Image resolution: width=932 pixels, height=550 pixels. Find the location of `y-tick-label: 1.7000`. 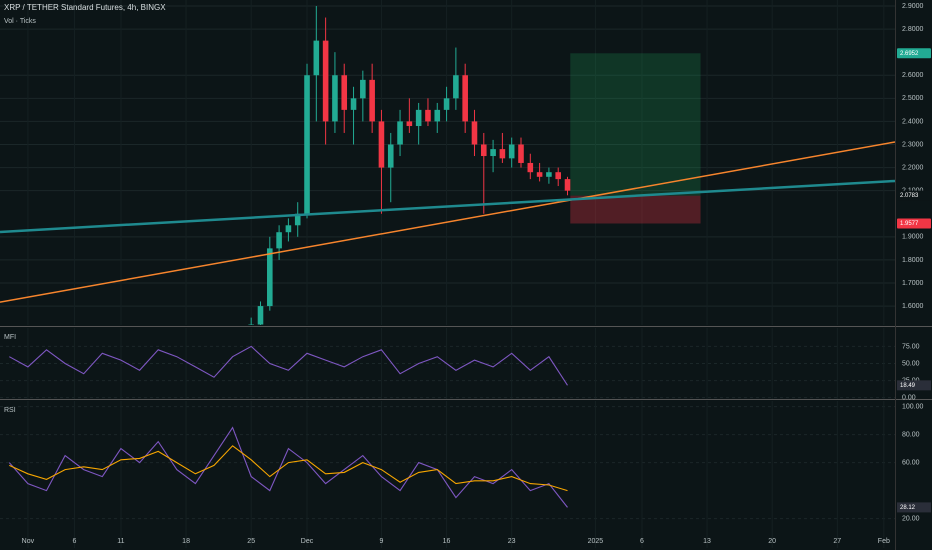

y-tick-label: 1.7000 is located at coordinates (913, 283).